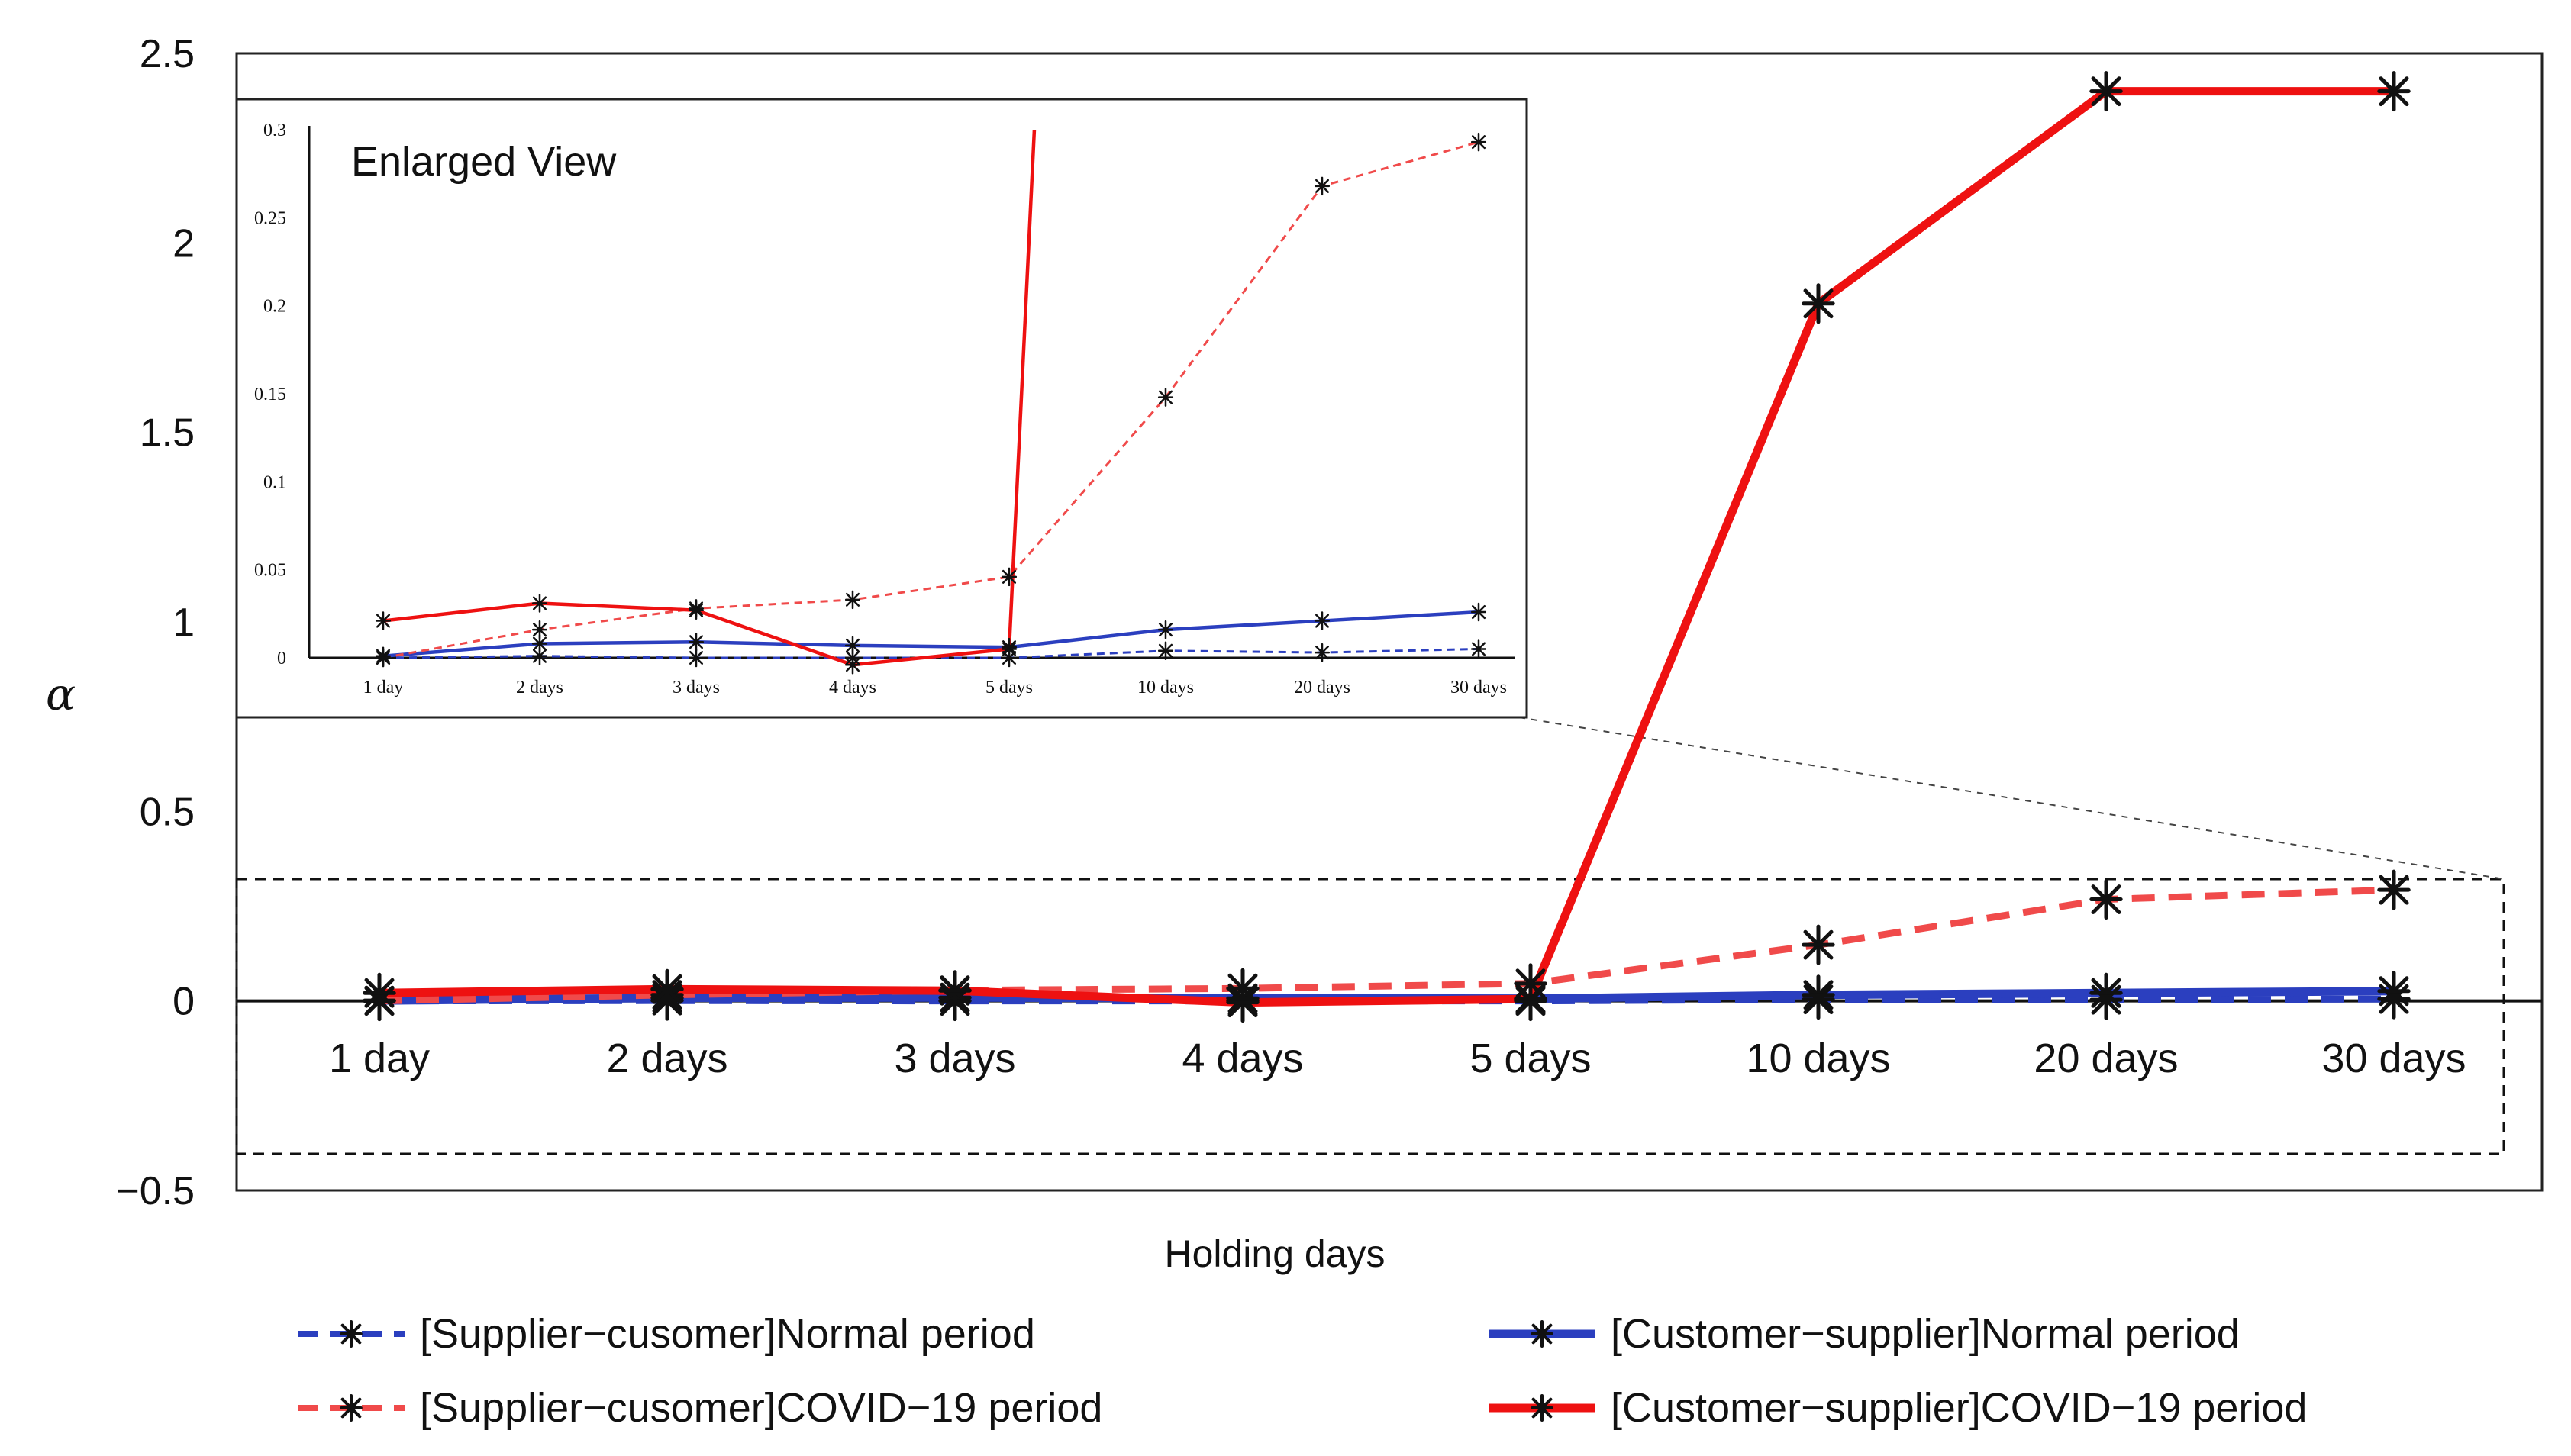 The width and height of the screenshot is (2571, 1456). What do you see at coordinates (274, 307) in the screenshot?
I see `inset-y-tick-label: 0.2` at bounding box center [274, 307].